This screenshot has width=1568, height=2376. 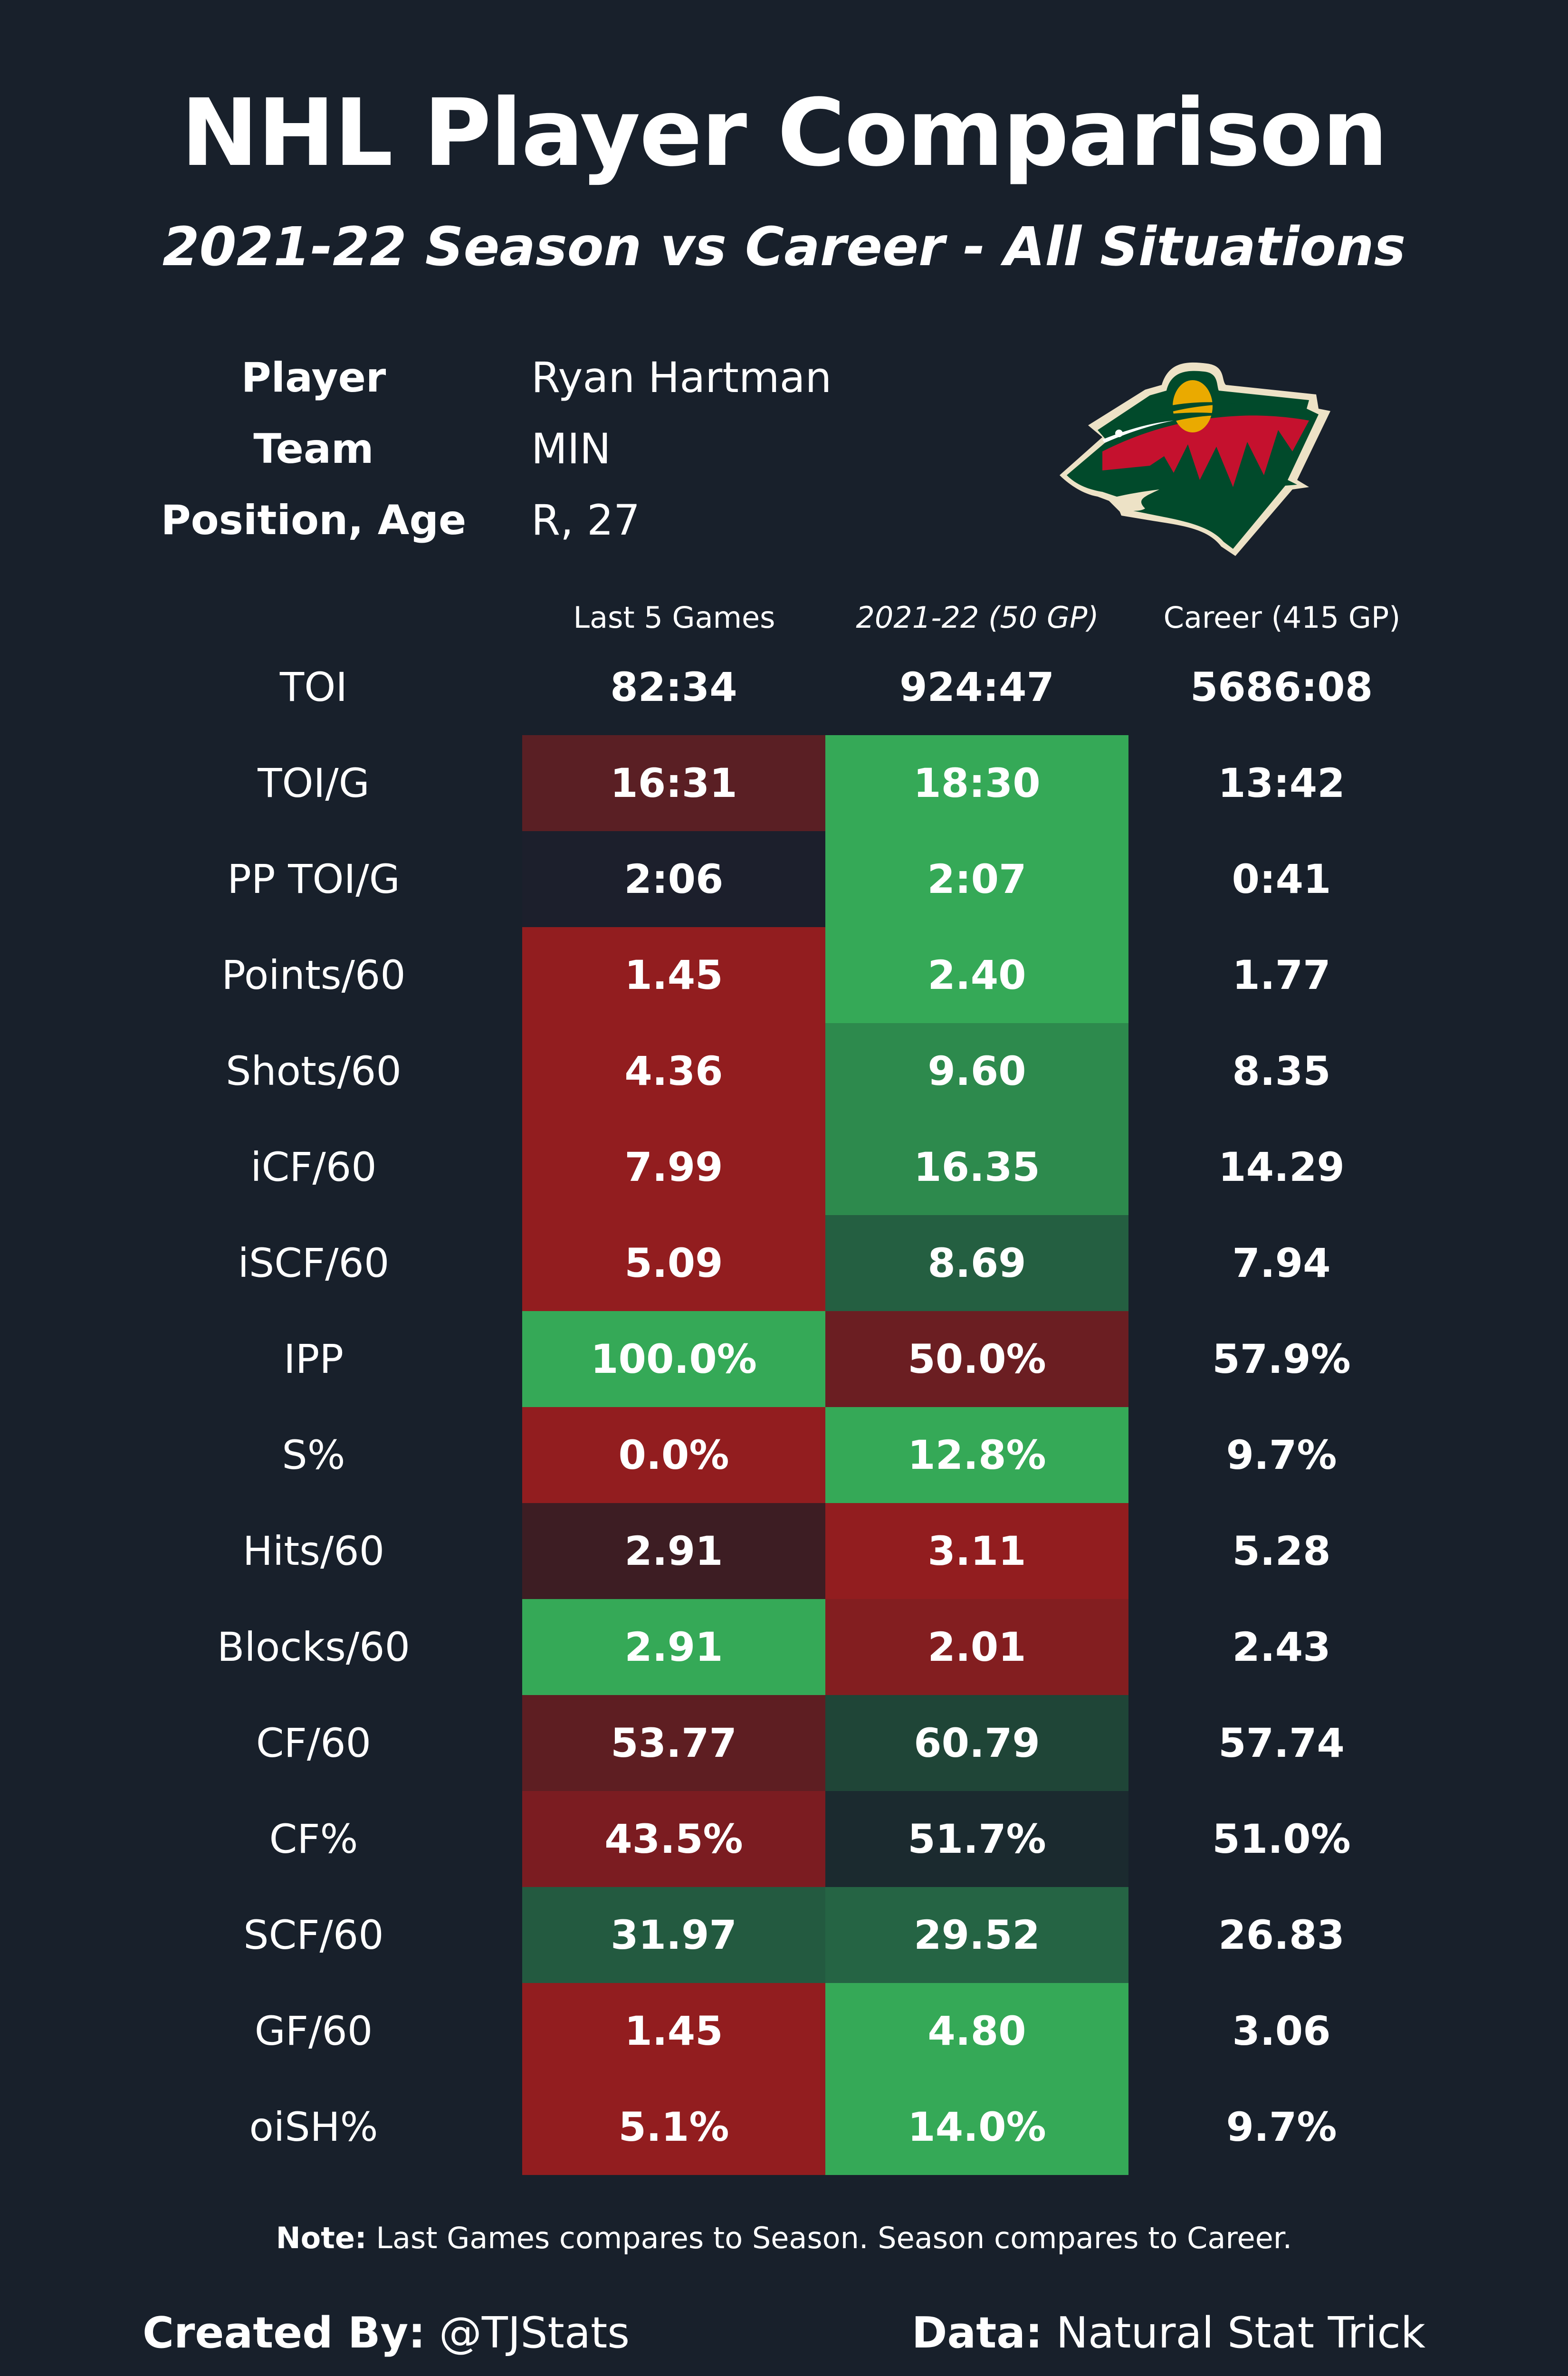 What do you see at coordinates (527, 2333) in the screenshot?
I see `created-by-value: @TJStats` at bounding box center [527, 2333].